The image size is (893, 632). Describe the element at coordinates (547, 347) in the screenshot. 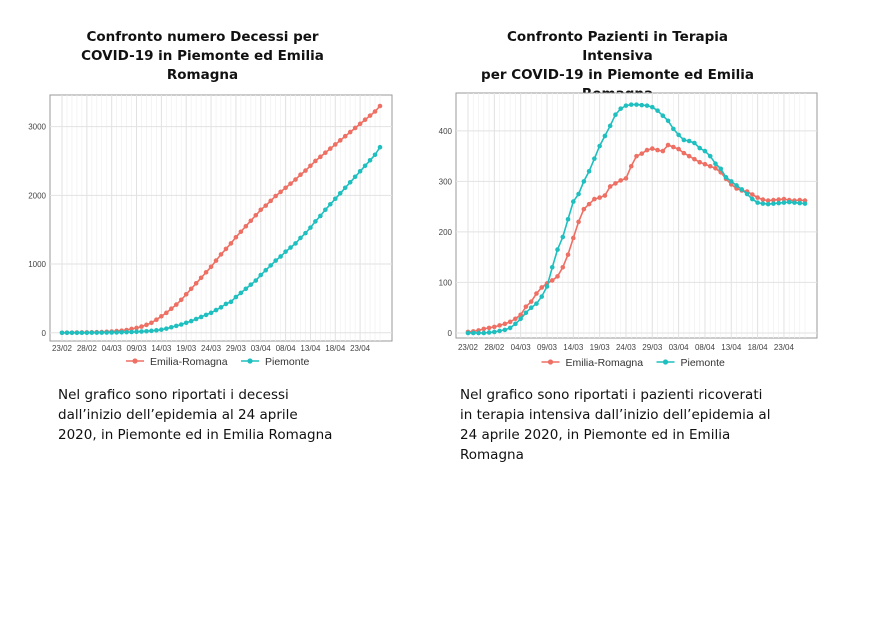

I see `x-tick-label: 09/03` at that location.